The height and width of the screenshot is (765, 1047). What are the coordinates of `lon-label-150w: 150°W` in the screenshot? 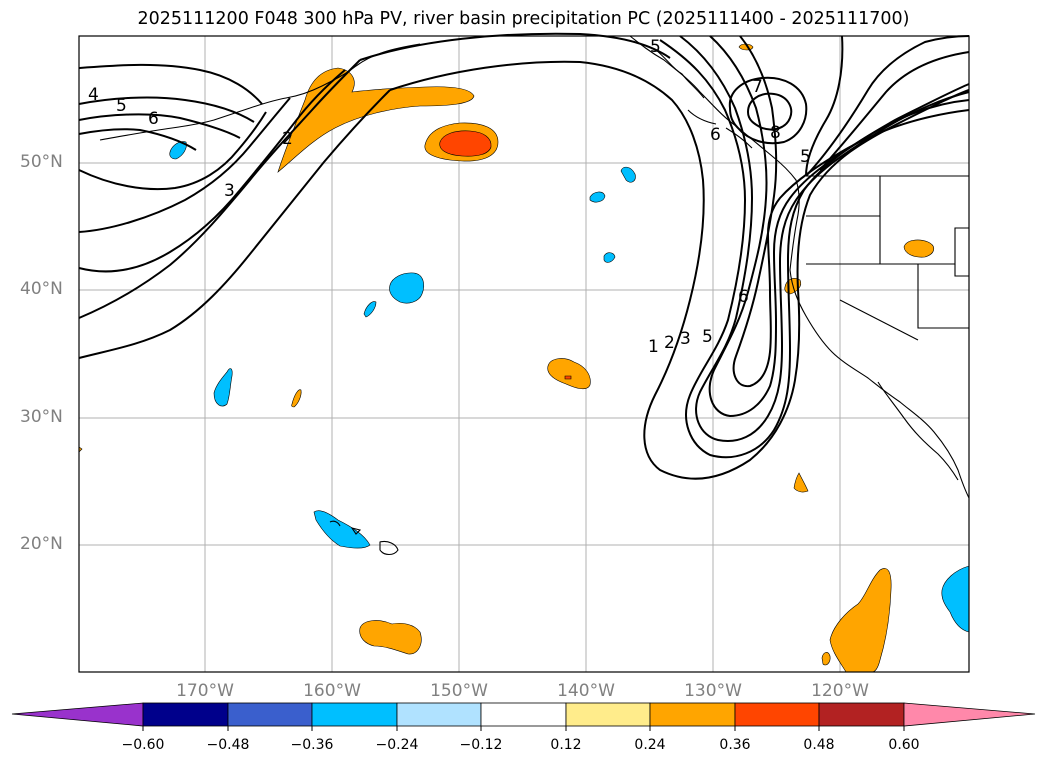 It's located at (459, 691).